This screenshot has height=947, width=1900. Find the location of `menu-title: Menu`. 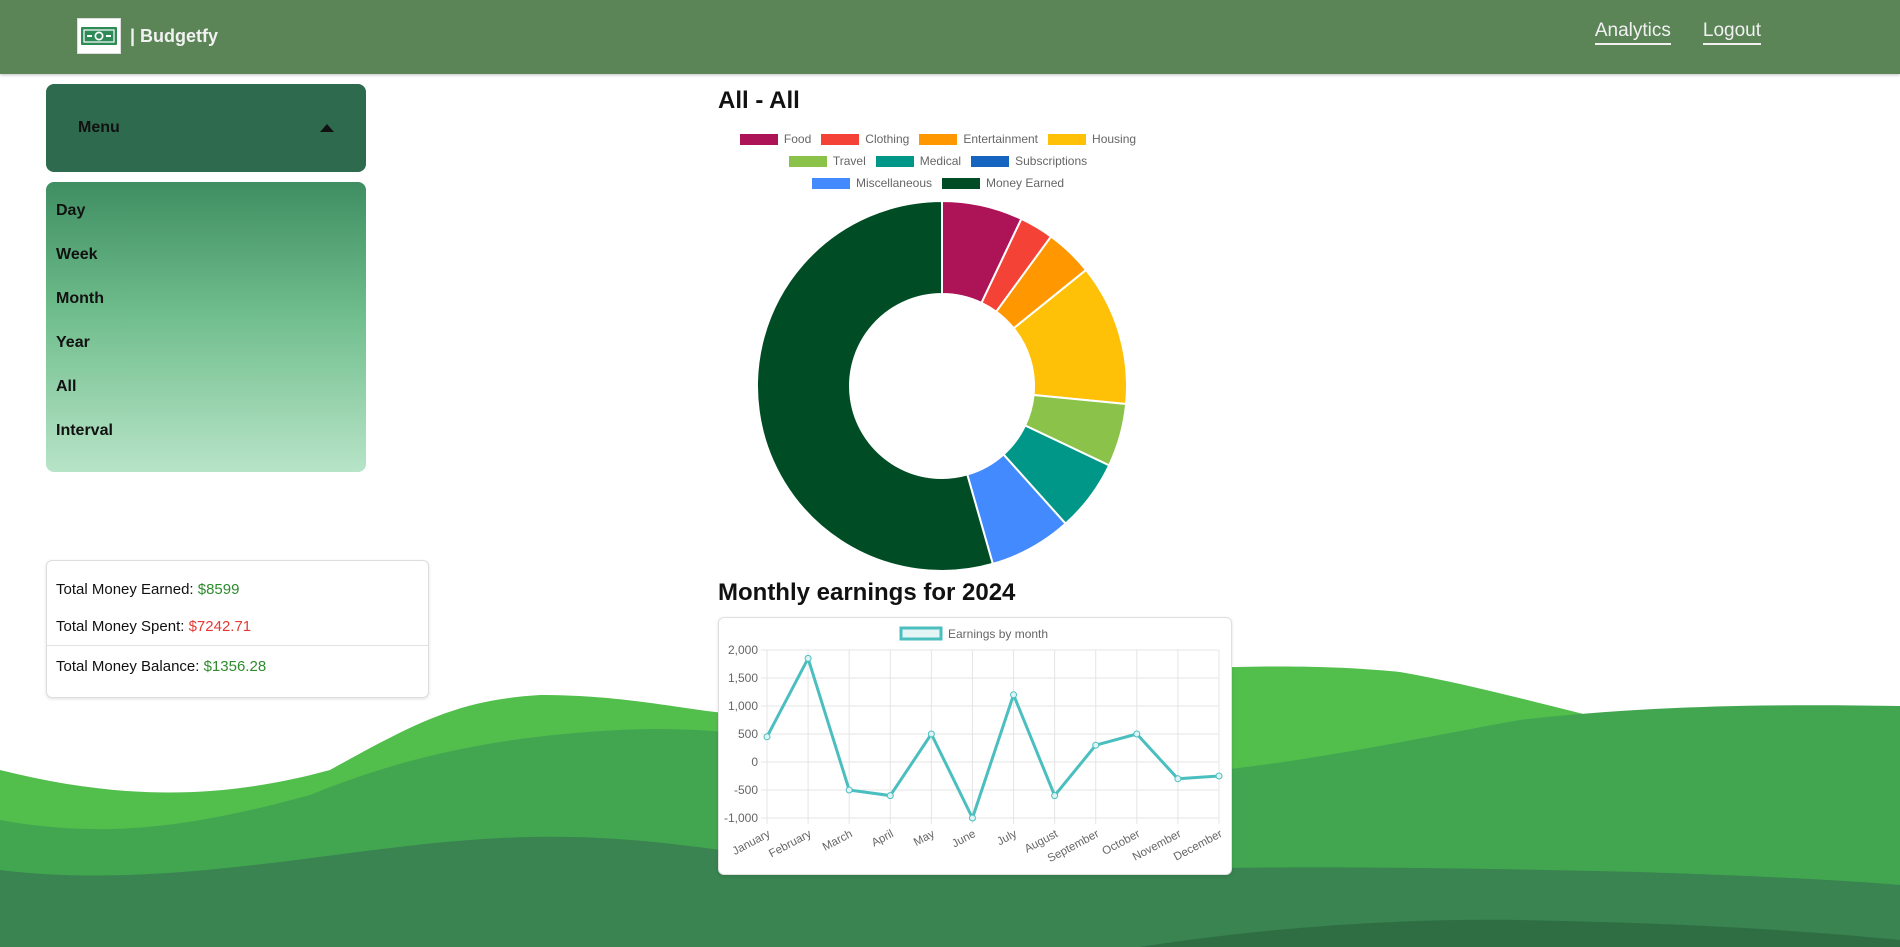

menu-title: Menu is located at coordinates (99, 127).